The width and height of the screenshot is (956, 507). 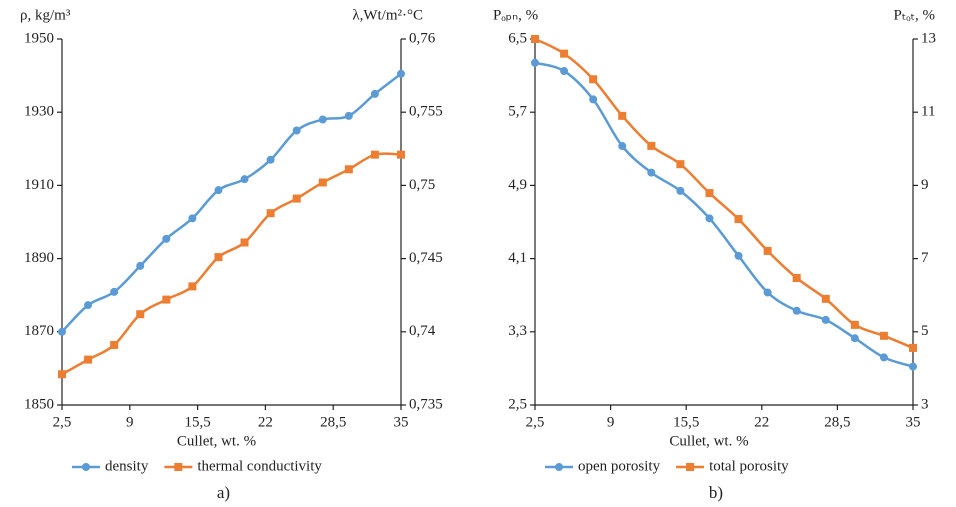 What do you see at coordinates (716, 492) in the screenshot?
I see `caption: b)` at bounding box center [716, 492].